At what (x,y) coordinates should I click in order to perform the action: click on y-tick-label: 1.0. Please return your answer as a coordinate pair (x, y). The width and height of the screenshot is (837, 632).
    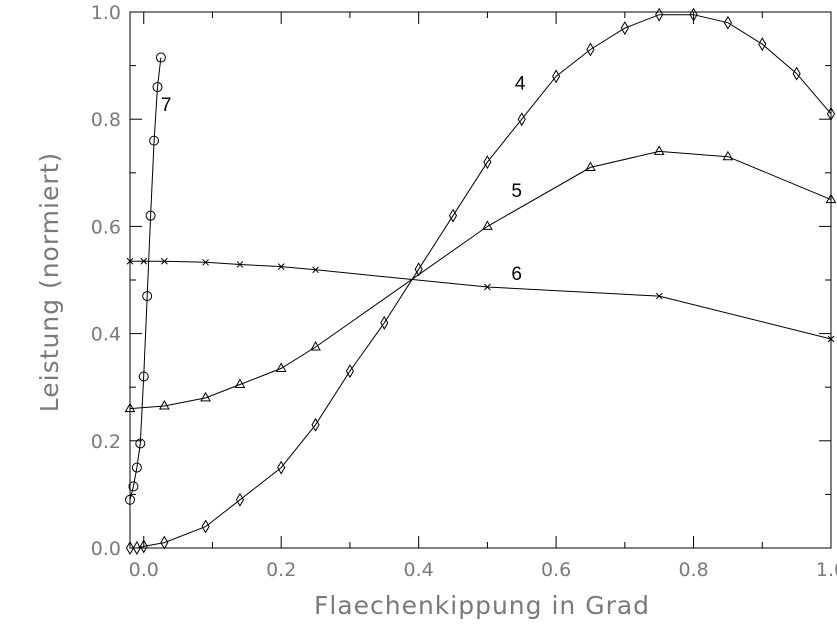
    Looking at the image, I should click on (106, 13).